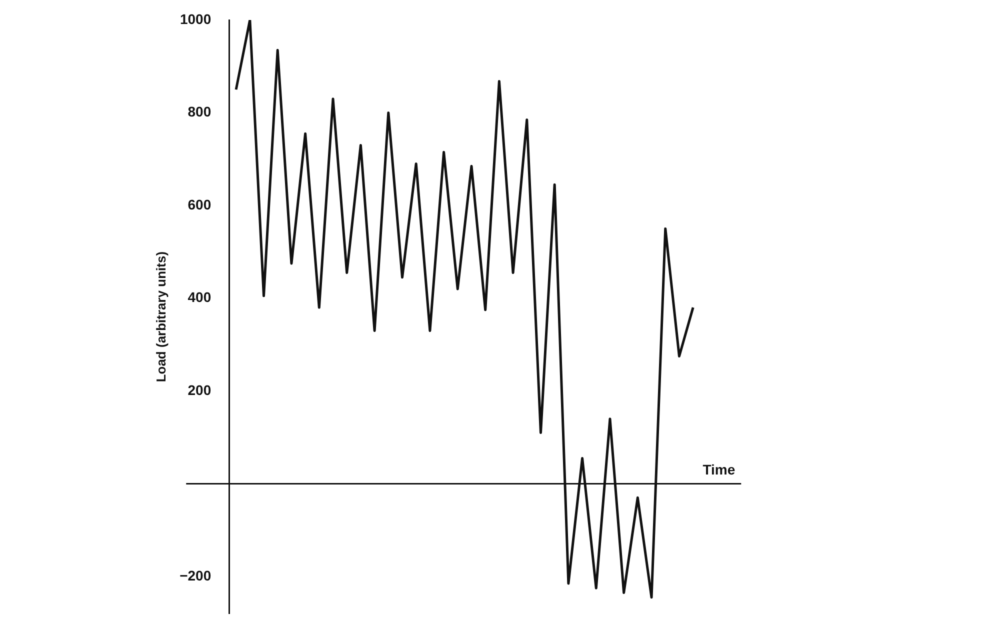 The image size is (981, 628). What do you see at coordinates (196, 575) in the screenshot?
I see `y-tick-label: −200` at bounding box center [196, 575].